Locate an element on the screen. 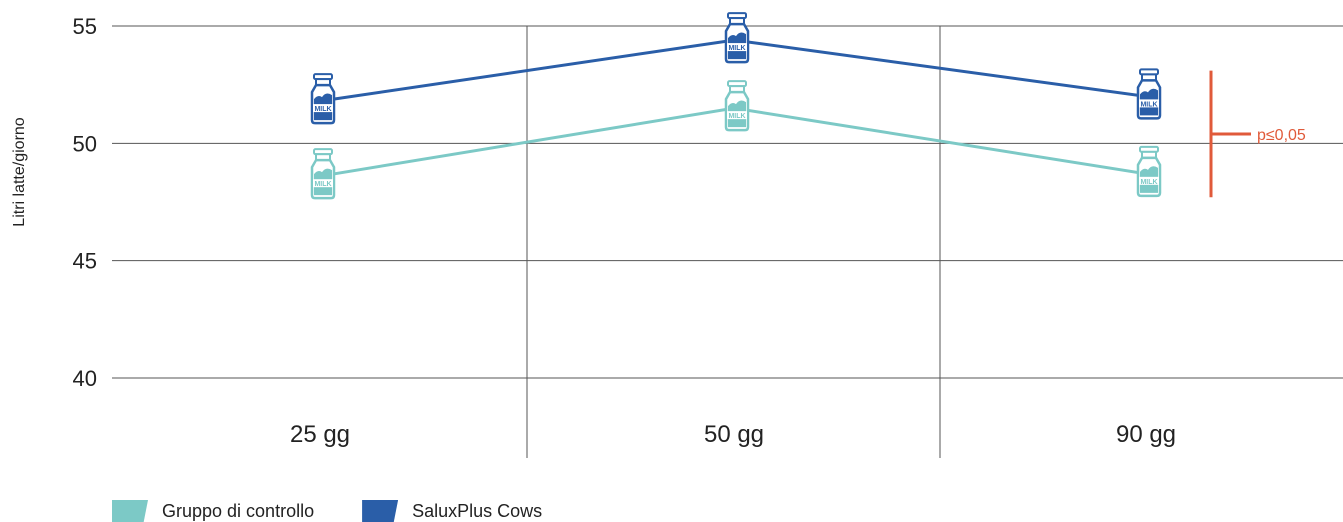  y-tick-label: 50 is located at coordinates (85, 143).